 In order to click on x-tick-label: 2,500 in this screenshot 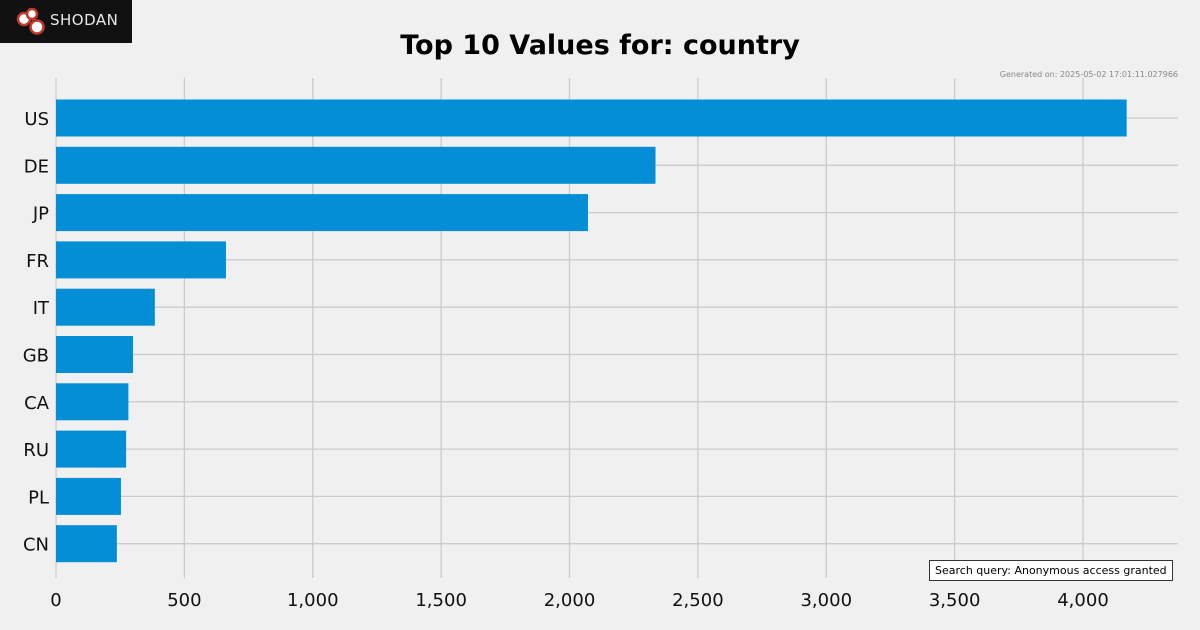, I will do `click(698, 600)`.